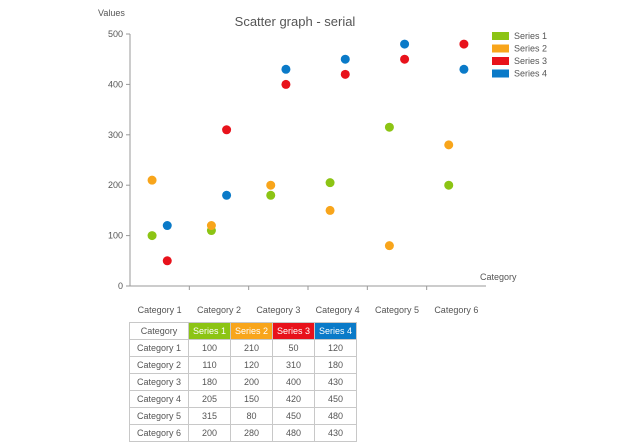  I want to click on x-tick-label: Category 2, so click(219, 310).